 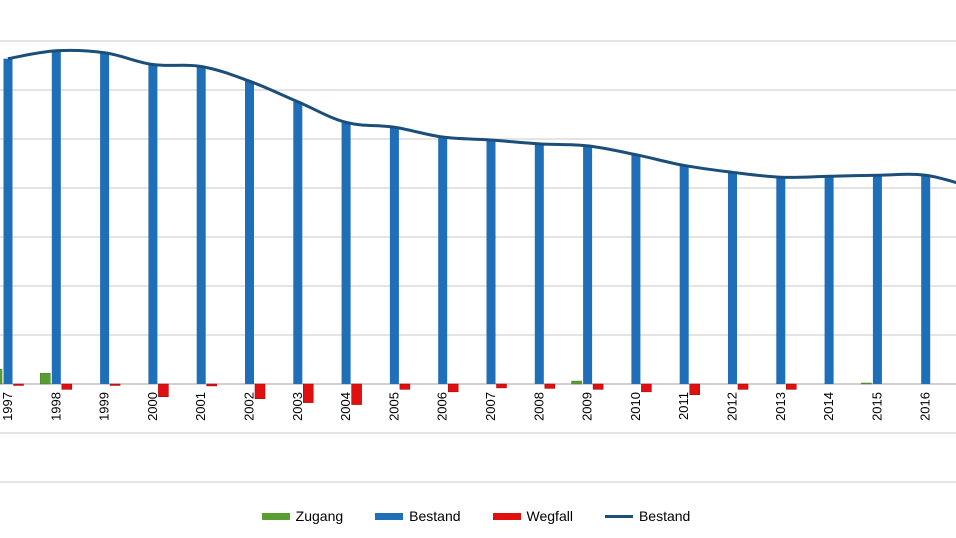 What do you see at coordinates (249, 406) in the screenshot?
I see `x-tick-label-2002: 2002` at bounding box center [249, 406].